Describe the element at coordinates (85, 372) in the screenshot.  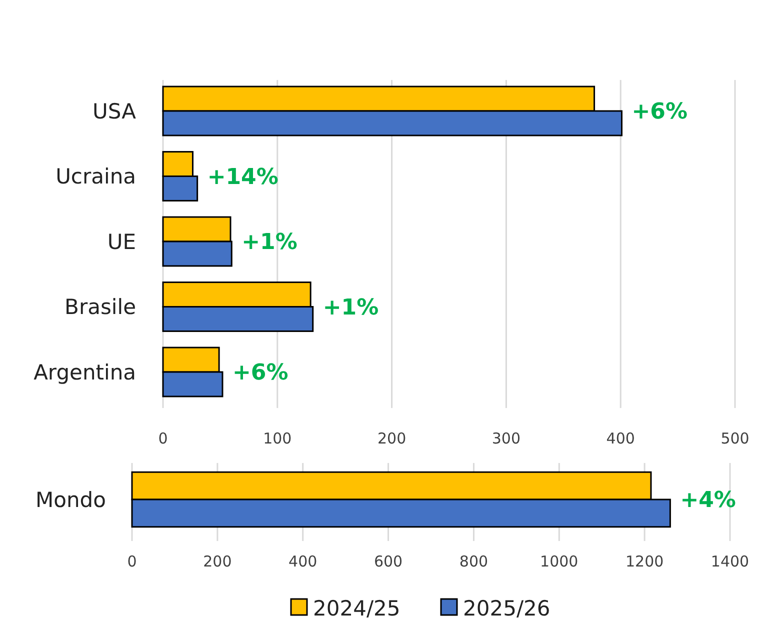
I see `y-tick-label: Argentina` at that location.